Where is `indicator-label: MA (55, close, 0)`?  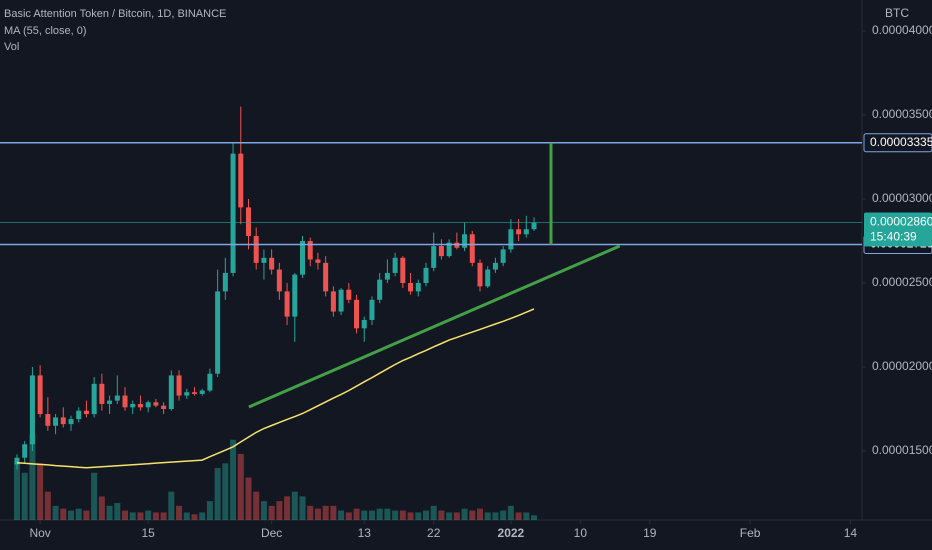
indicator-label: MA (55, close, 0) is located at coordinates (45, 31).